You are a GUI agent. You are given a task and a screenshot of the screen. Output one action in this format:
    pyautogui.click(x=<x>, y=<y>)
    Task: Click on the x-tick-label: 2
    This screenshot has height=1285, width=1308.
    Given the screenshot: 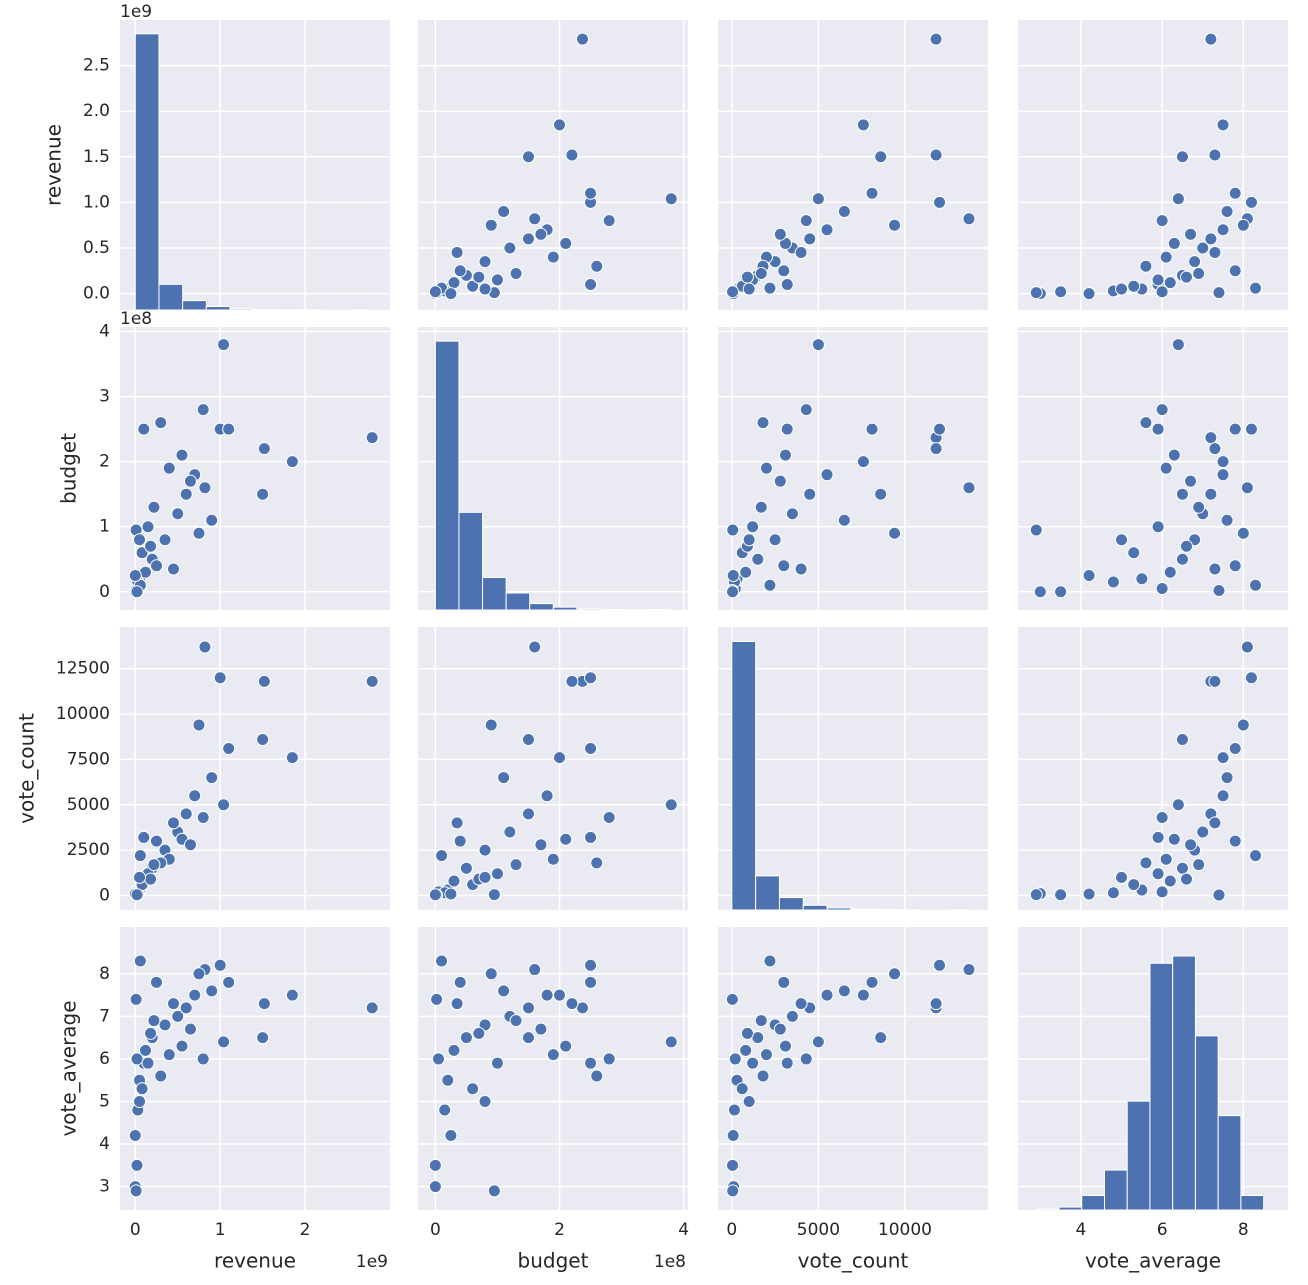 What is the action you would take?
    pyautogui.click(x=559, y=1230)
    